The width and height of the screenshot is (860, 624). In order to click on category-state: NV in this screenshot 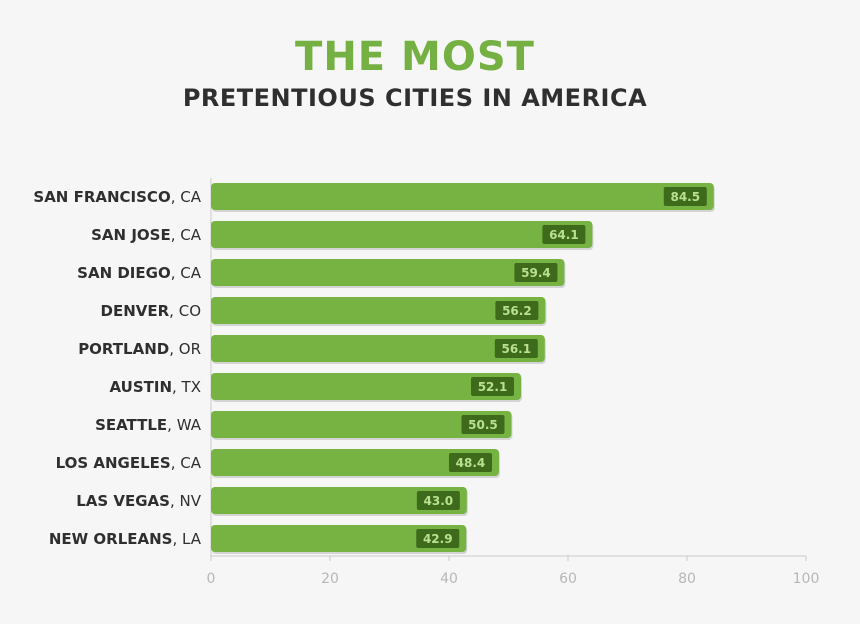, I will do `click(191, 501)`.